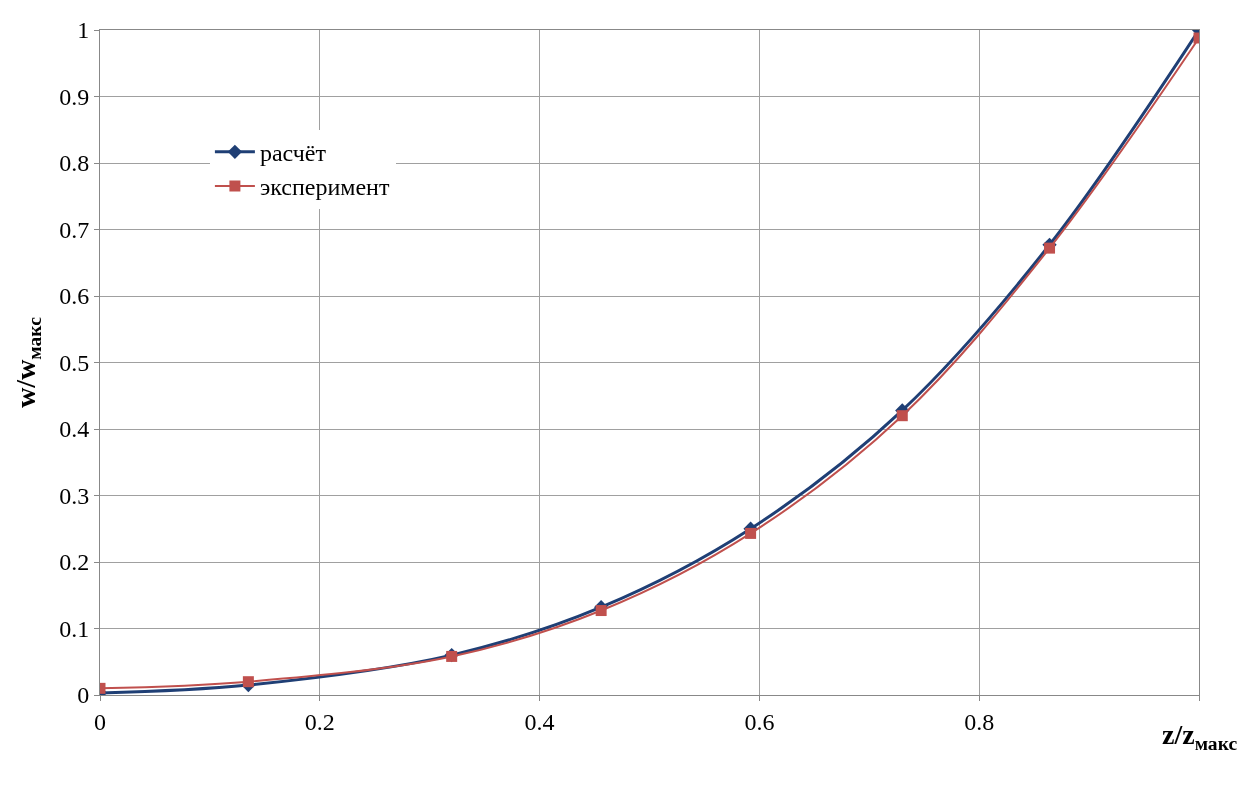 Image resolution: width=1249 pixels, height=785 pixels. What do you see at coordinates (74, 296) in the screenshot?
I see `y-tick-label: 0.6` at bounding box center [74, 296].